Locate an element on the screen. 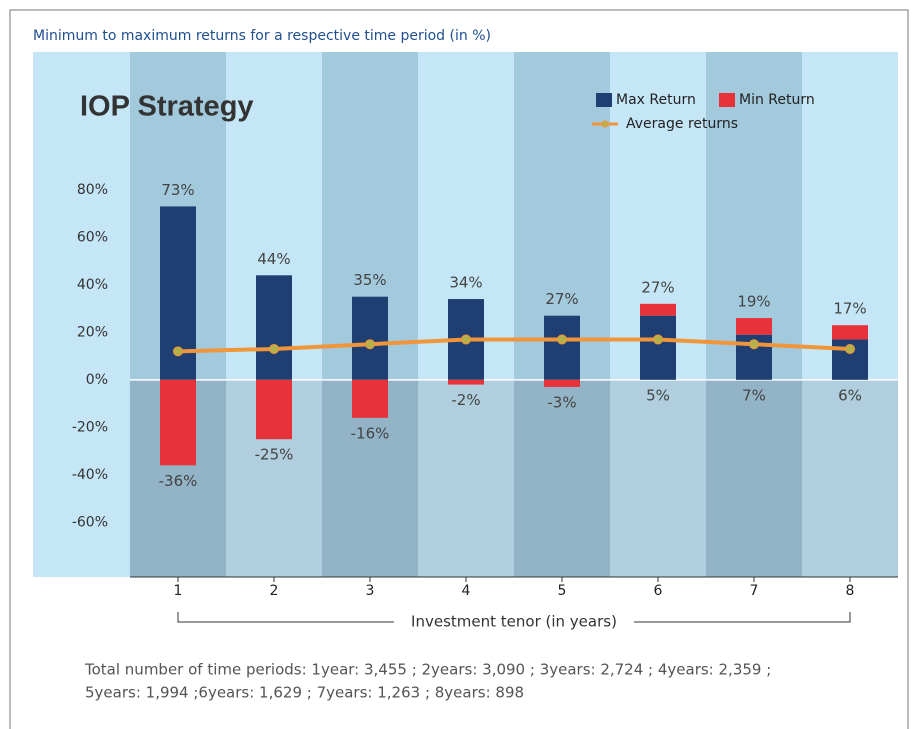 Image resolution: width=918 pixels, height=729 pixels. x-axis-label: Investment tenor (in years) is located at coordinates (514, 622).